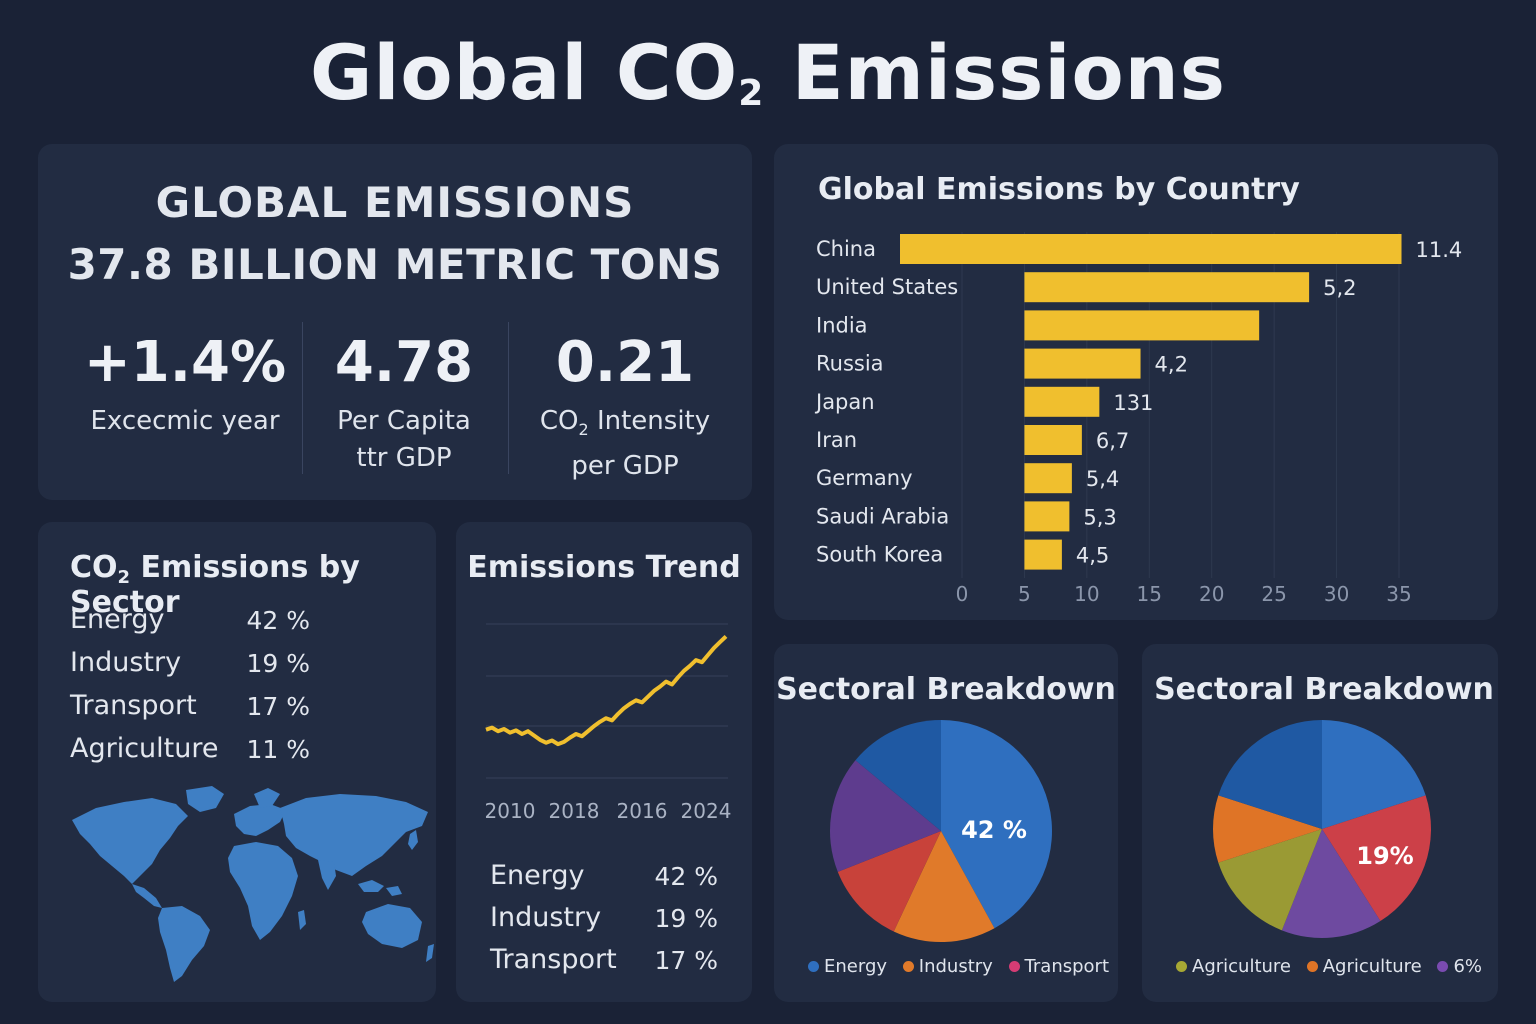 Image resolution: width=1536 pixels, height=1024 pixels. I want to click on category-label: Russia, so click(850, 364).